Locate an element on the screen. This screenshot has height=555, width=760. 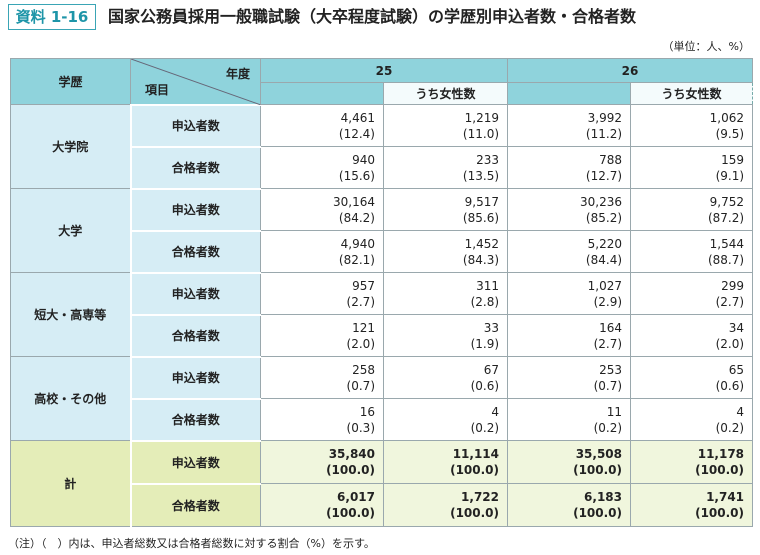
group-label: 短大・高専等 is located at coordinates (70, 314).